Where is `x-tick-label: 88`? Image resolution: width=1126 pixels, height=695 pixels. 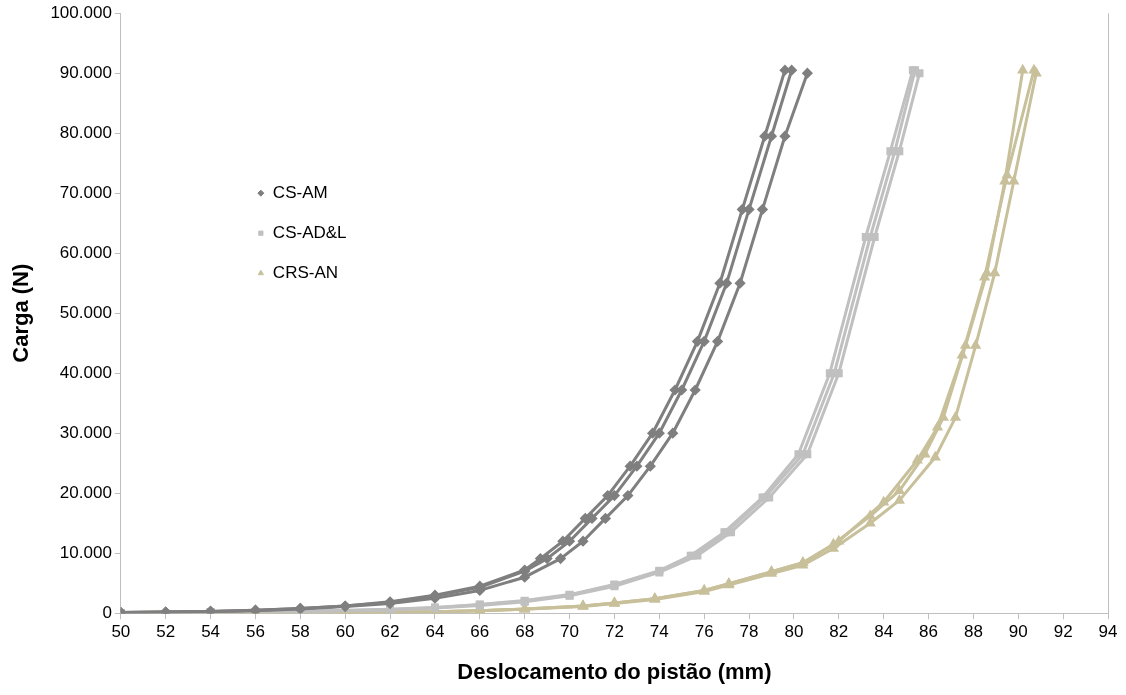 x-tick-label: 88 is located at coordinates (973, 632).